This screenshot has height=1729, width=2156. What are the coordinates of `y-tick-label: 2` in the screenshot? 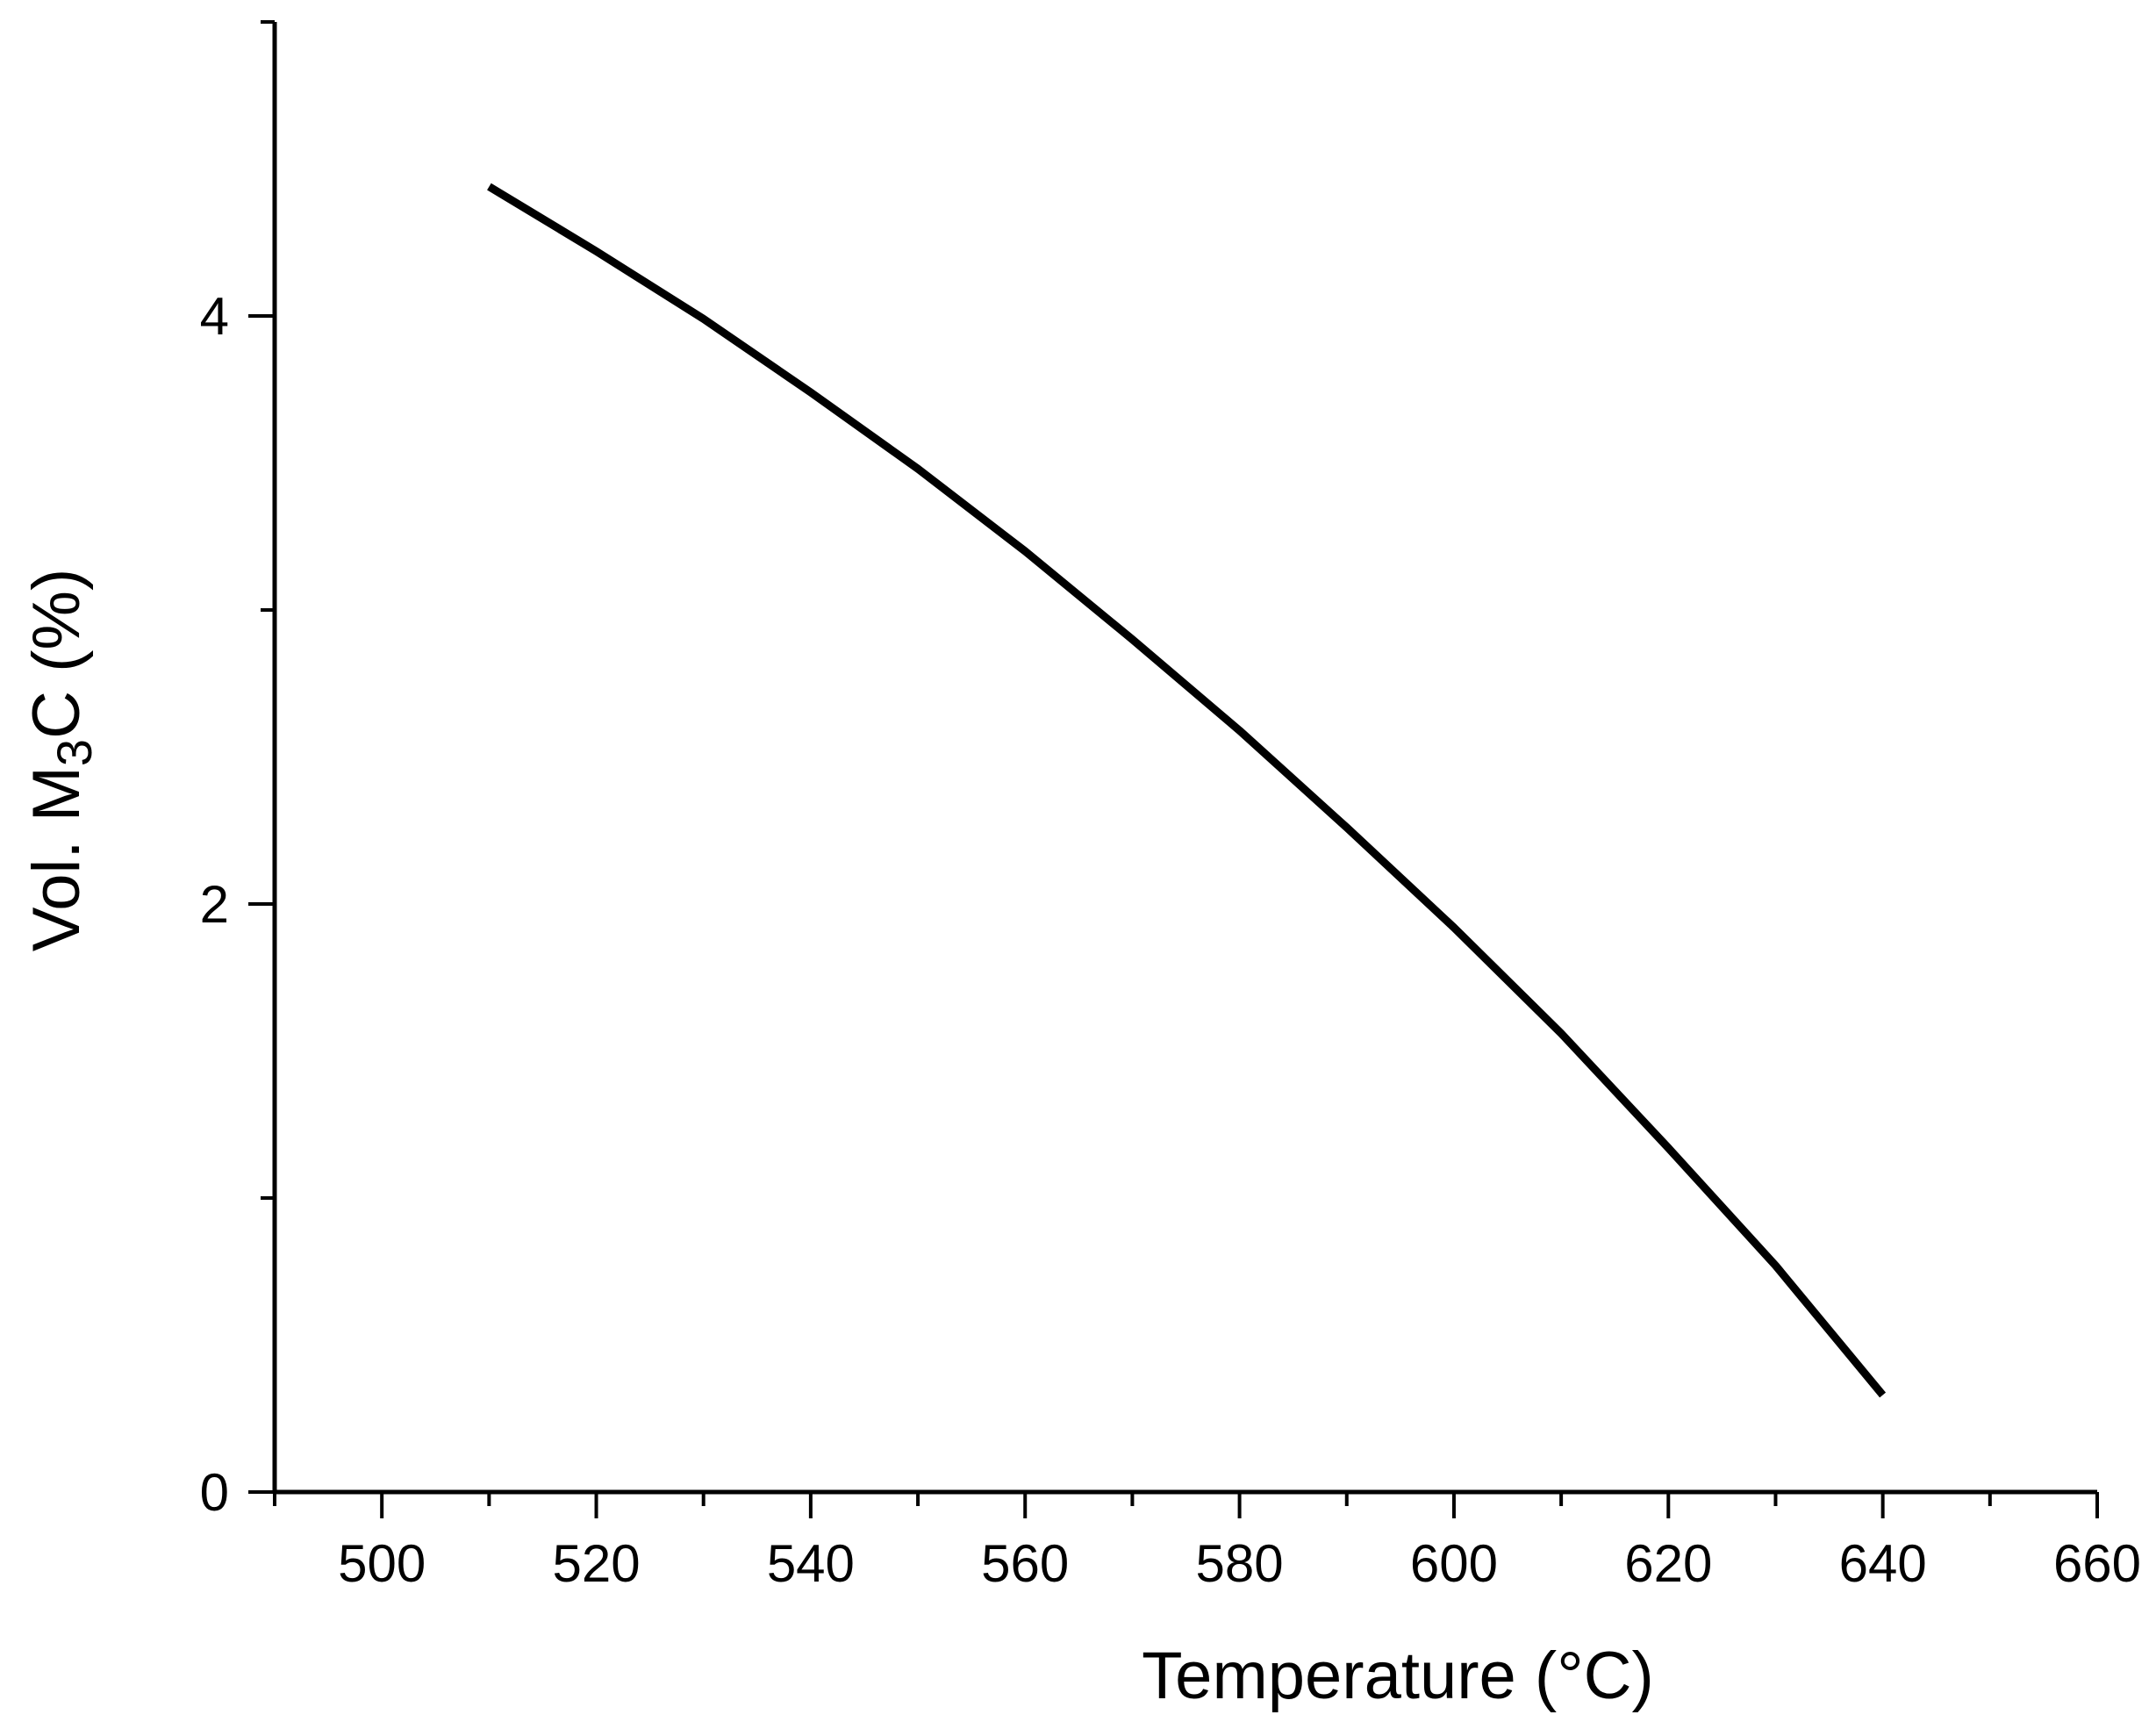 It's located at (214, 905).